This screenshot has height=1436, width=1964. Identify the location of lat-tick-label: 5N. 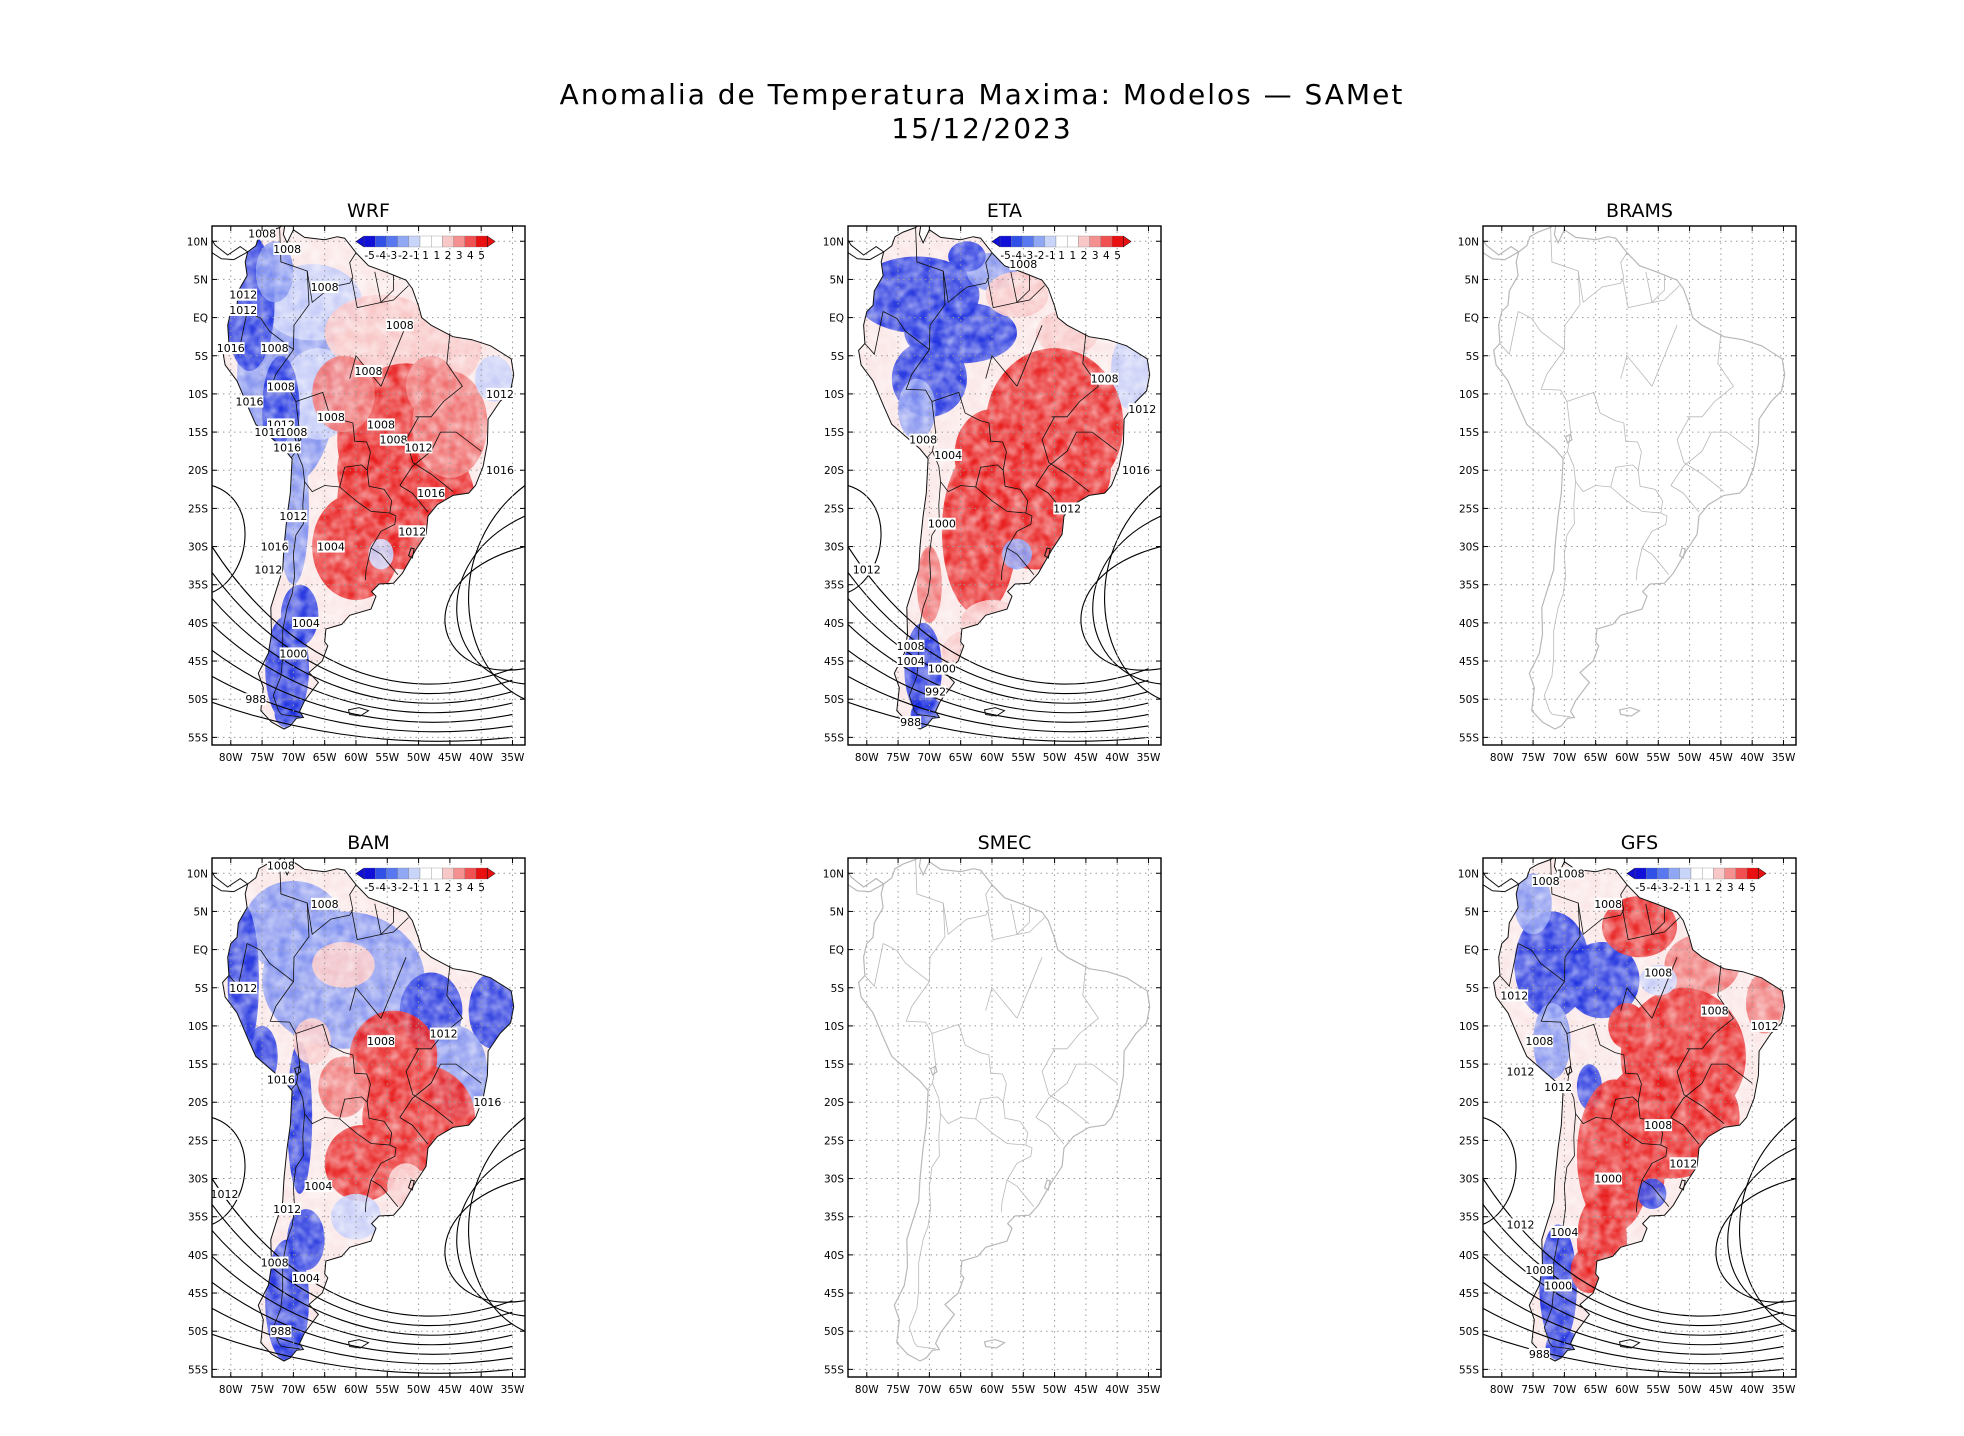
(836, 912).